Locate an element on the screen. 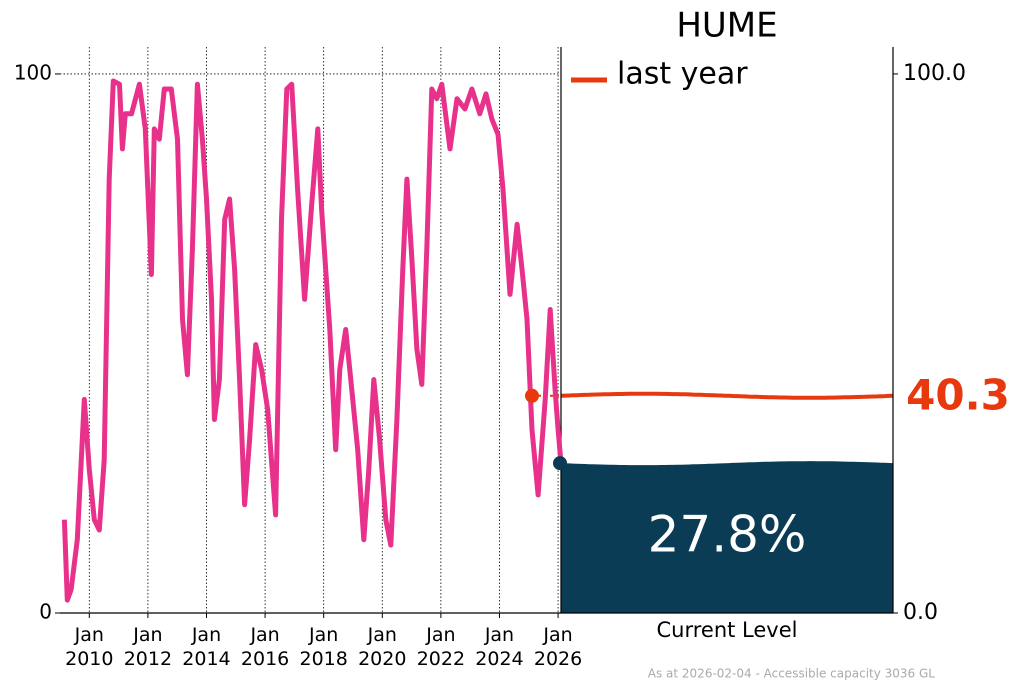 Image resolution: width=1024 pixels, height=691 pixels. current-marker is located at coordinates (560, 463).